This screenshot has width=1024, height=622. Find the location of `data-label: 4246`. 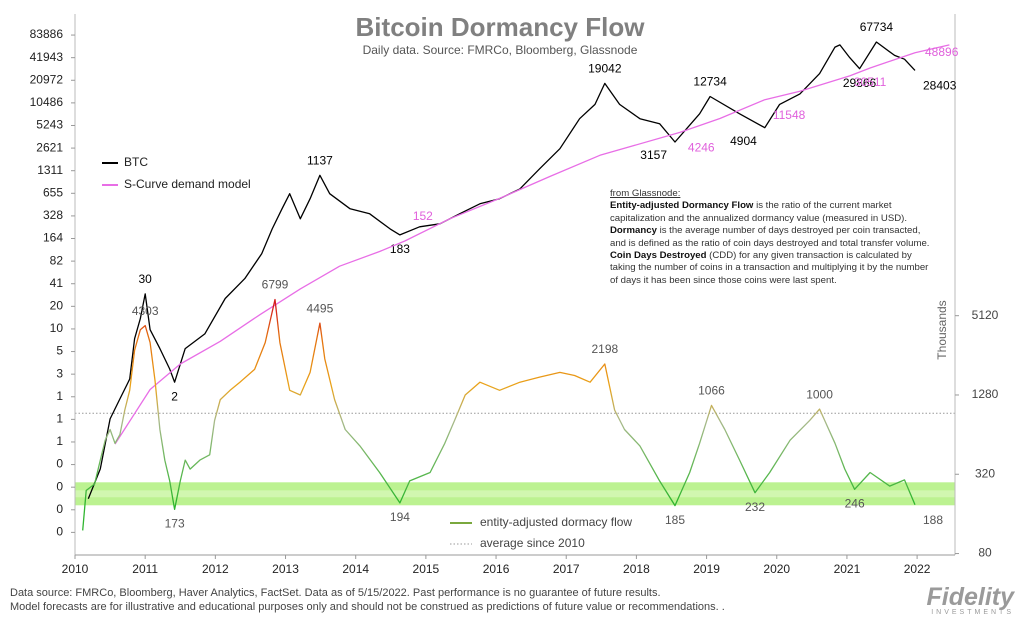

data-label: 4246 is located at coordinates (701, 148).